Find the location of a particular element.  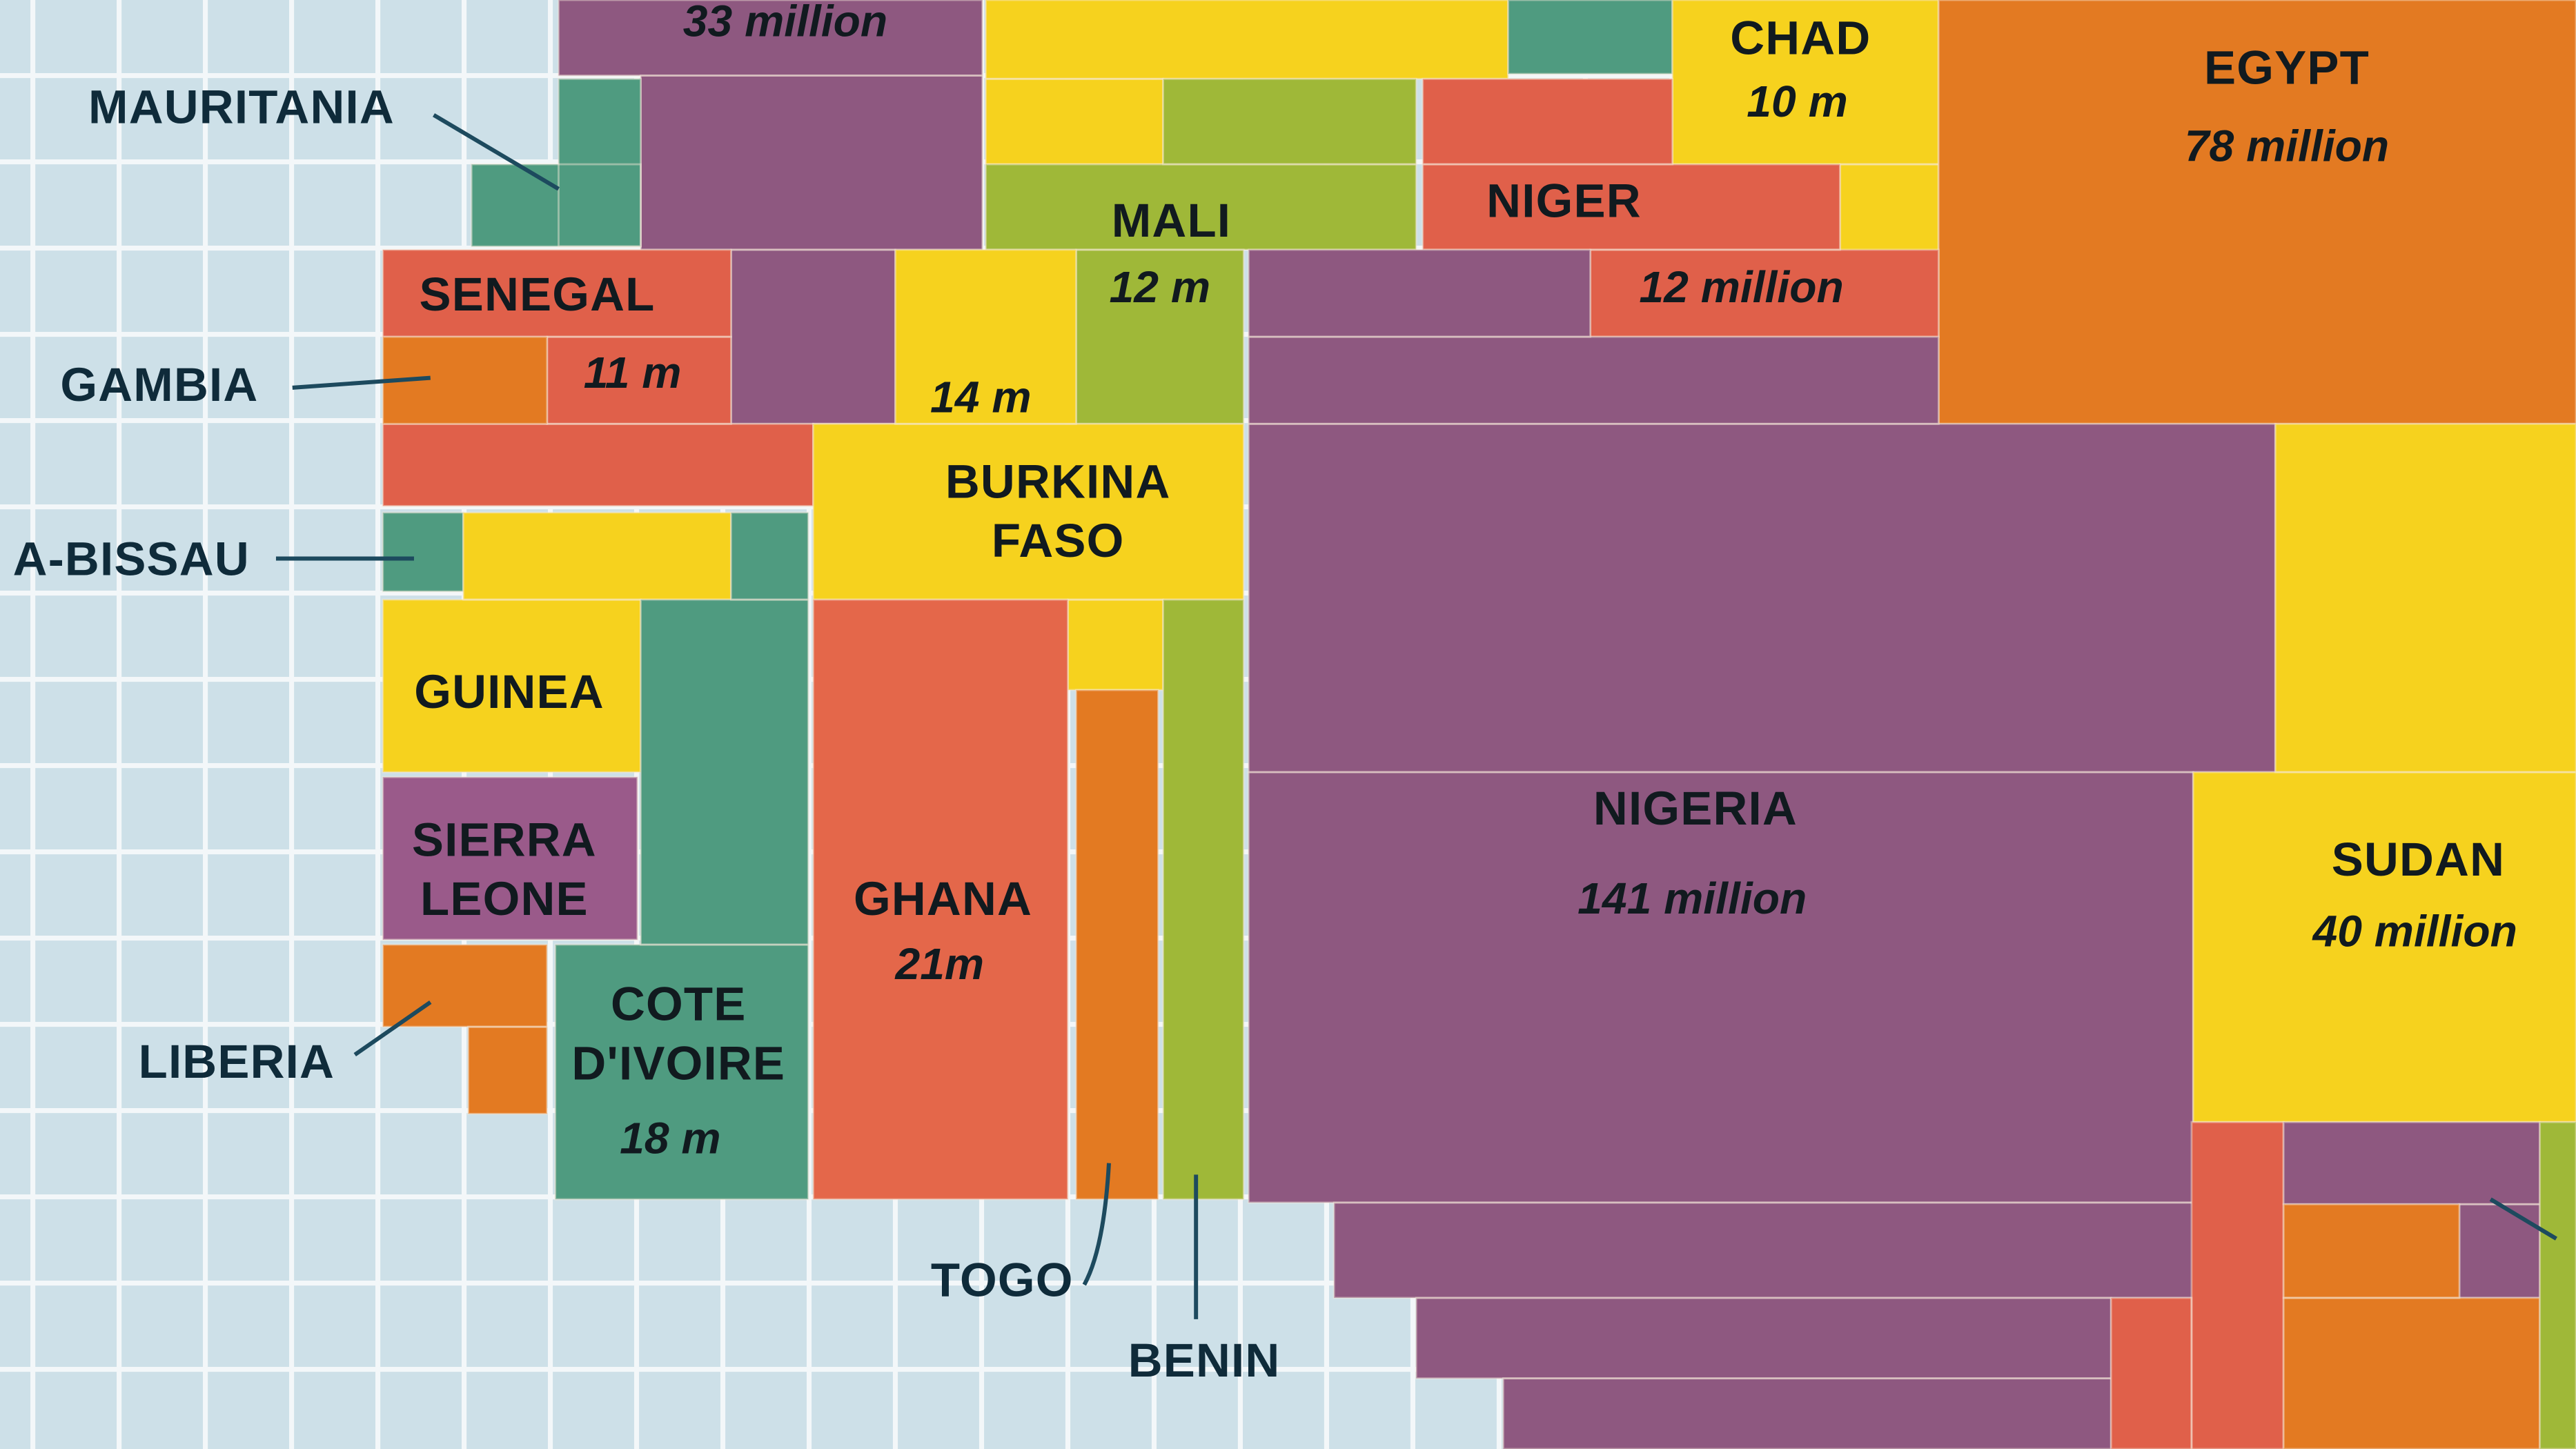

country-niger is located at coordinates (1681, 207).